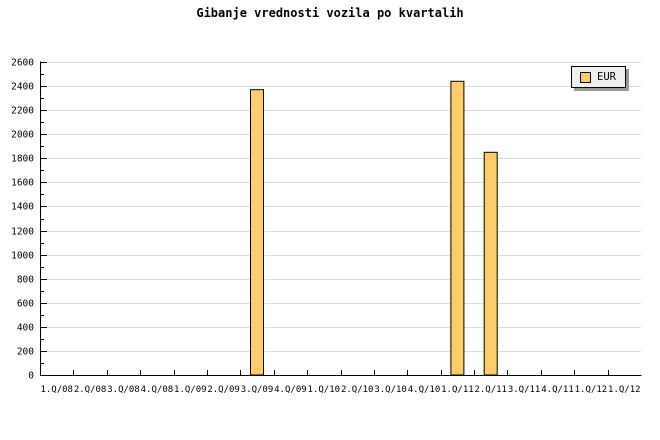 The image size is (660, 440). Describe the element at coordinates (25, 304) in the screenshot. I see `y-tick-label: 600` at that location.